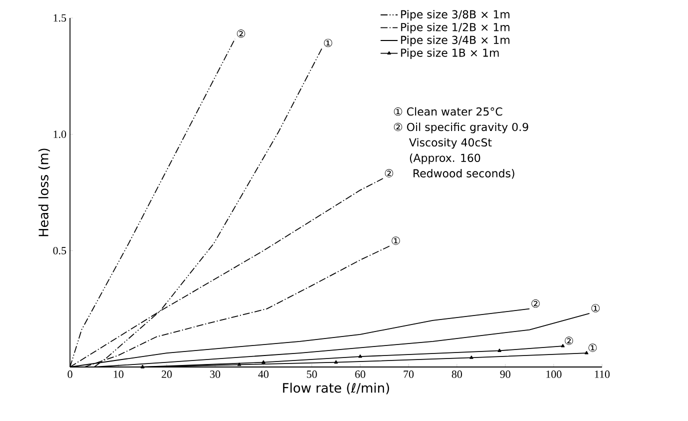  What do you see at coordinates (455, 15) in the screenshot?
I see `legend-label: Pipe size 3/8B × 1m` at bounding box center [455, 15].